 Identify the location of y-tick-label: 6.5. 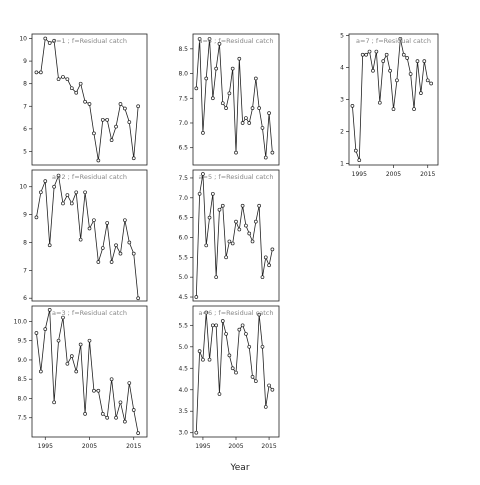
(183, 218).